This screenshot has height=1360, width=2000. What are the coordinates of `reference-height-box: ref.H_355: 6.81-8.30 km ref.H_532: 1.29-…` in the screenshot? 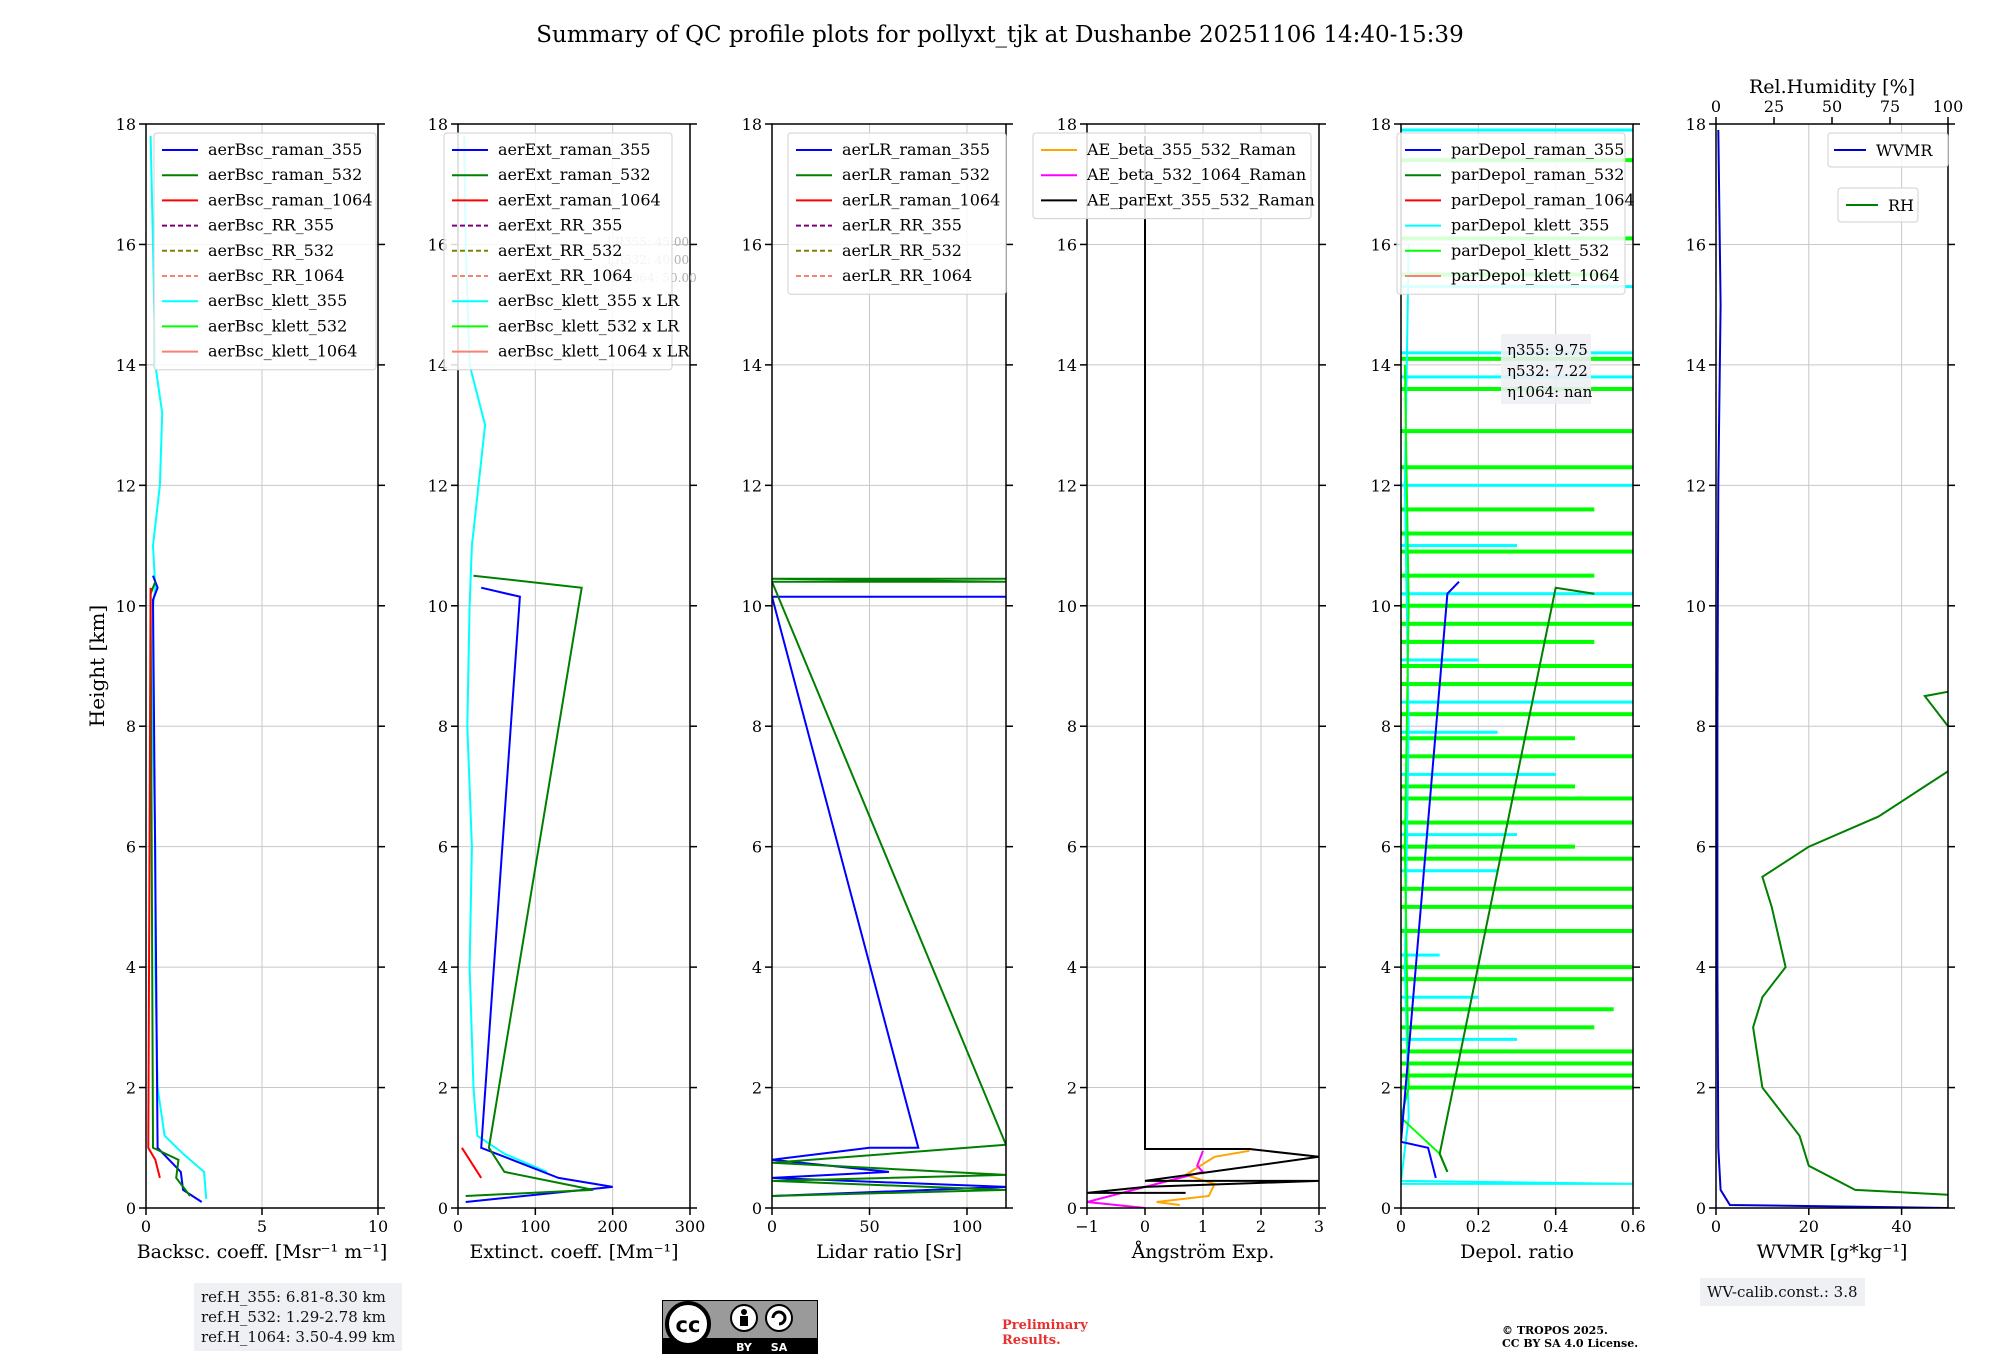 It's located at (298, 1317).